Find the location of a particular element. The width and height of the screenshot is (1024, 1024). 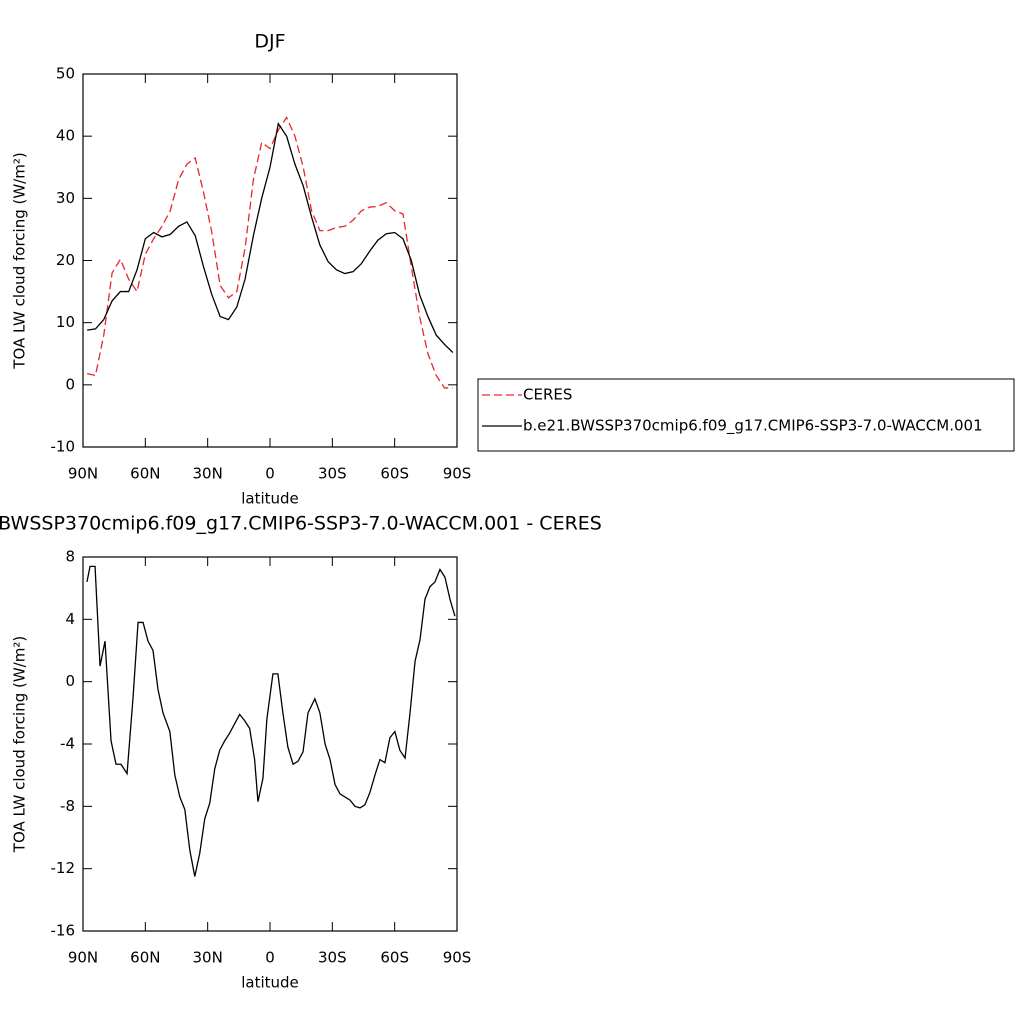

y-tick-label: 30 is located at coordinates (65, 198).